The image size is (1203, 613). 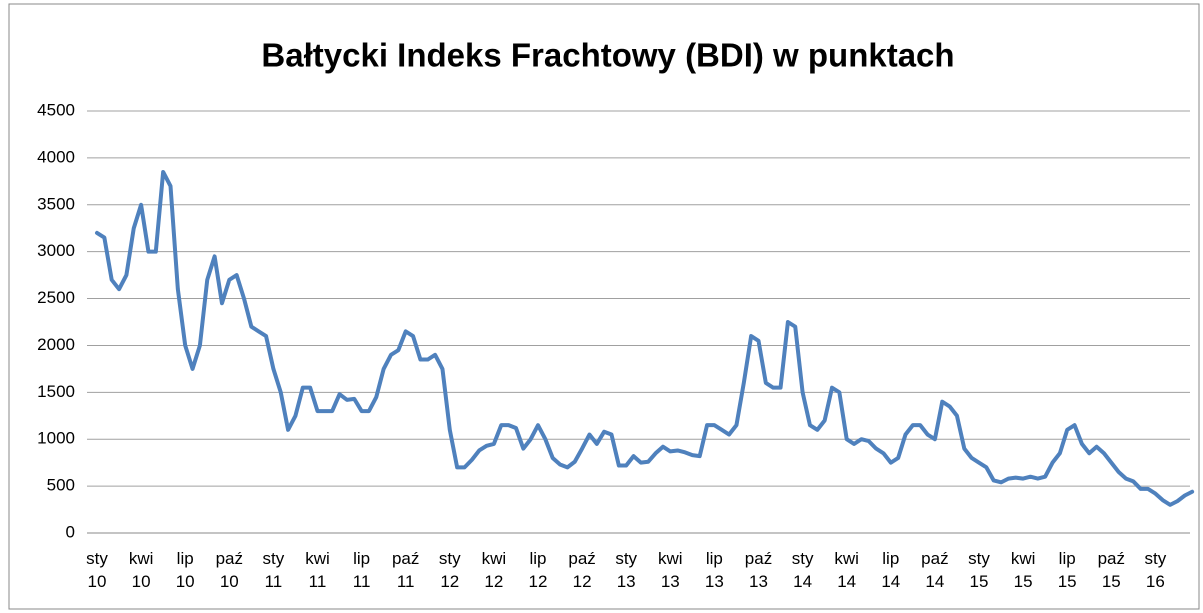 What do you see at coordinates (626, 570) in the screenshot?
I see `x-tick-label: sty 13` at bounding box center [626, 570].